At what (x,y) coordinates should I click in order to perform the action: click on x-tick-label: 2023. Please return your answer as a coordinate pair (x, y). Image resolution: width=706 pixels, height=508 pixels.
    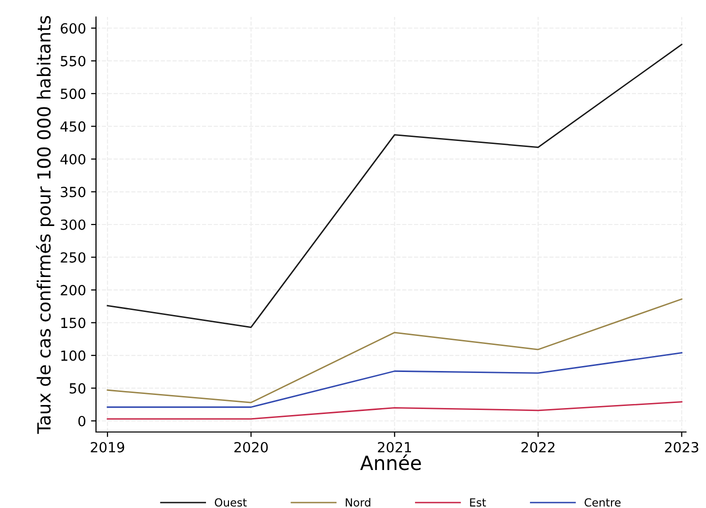
    Looking at the image, I should click on (681, 447).